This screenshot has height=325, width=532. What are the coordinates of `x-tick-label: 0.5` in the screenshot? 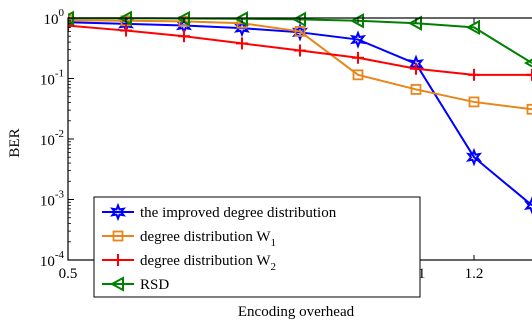 It's located at (68, 274).